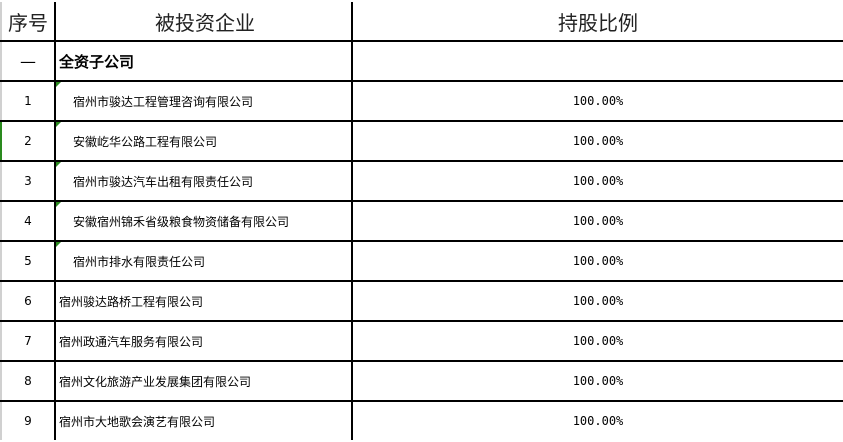 The width and height of the screenshot is (843, 442). I want to click on table-row: 4 安徽宿州锦禾省级粮食物资储备有限公司 100.00%, so click(421, 220).